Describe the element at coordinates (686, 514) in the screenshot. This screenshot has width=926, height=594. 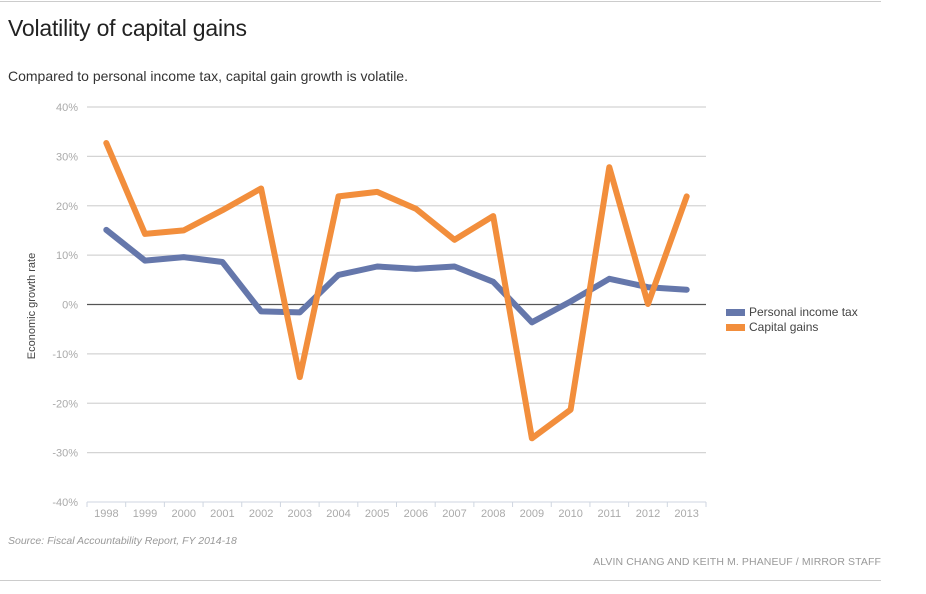
I see `x-tick-label: 2013` at that location.